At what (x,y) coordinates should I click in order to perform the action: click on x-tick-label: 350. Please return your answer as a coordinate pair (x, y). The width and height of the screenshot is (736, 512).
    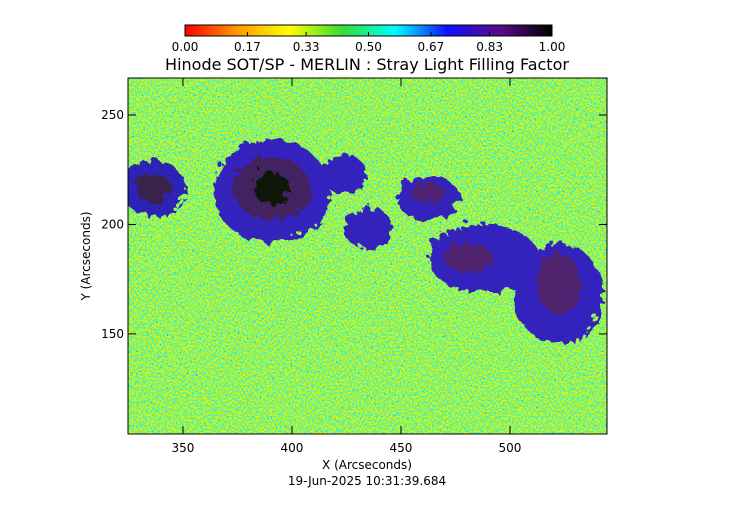
    Looking at the image, I should click on (182, 448).